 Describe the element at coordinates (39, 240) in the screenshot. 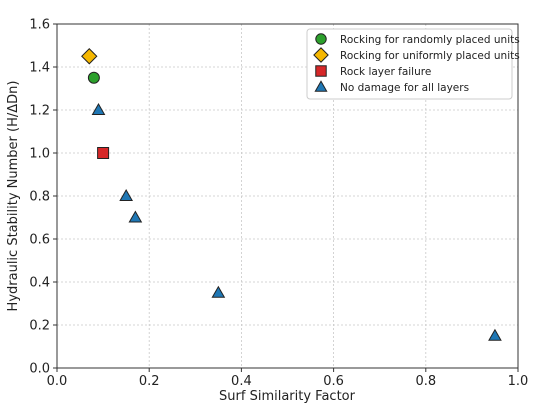

I see `y-tick-label: 0.6` at that location.